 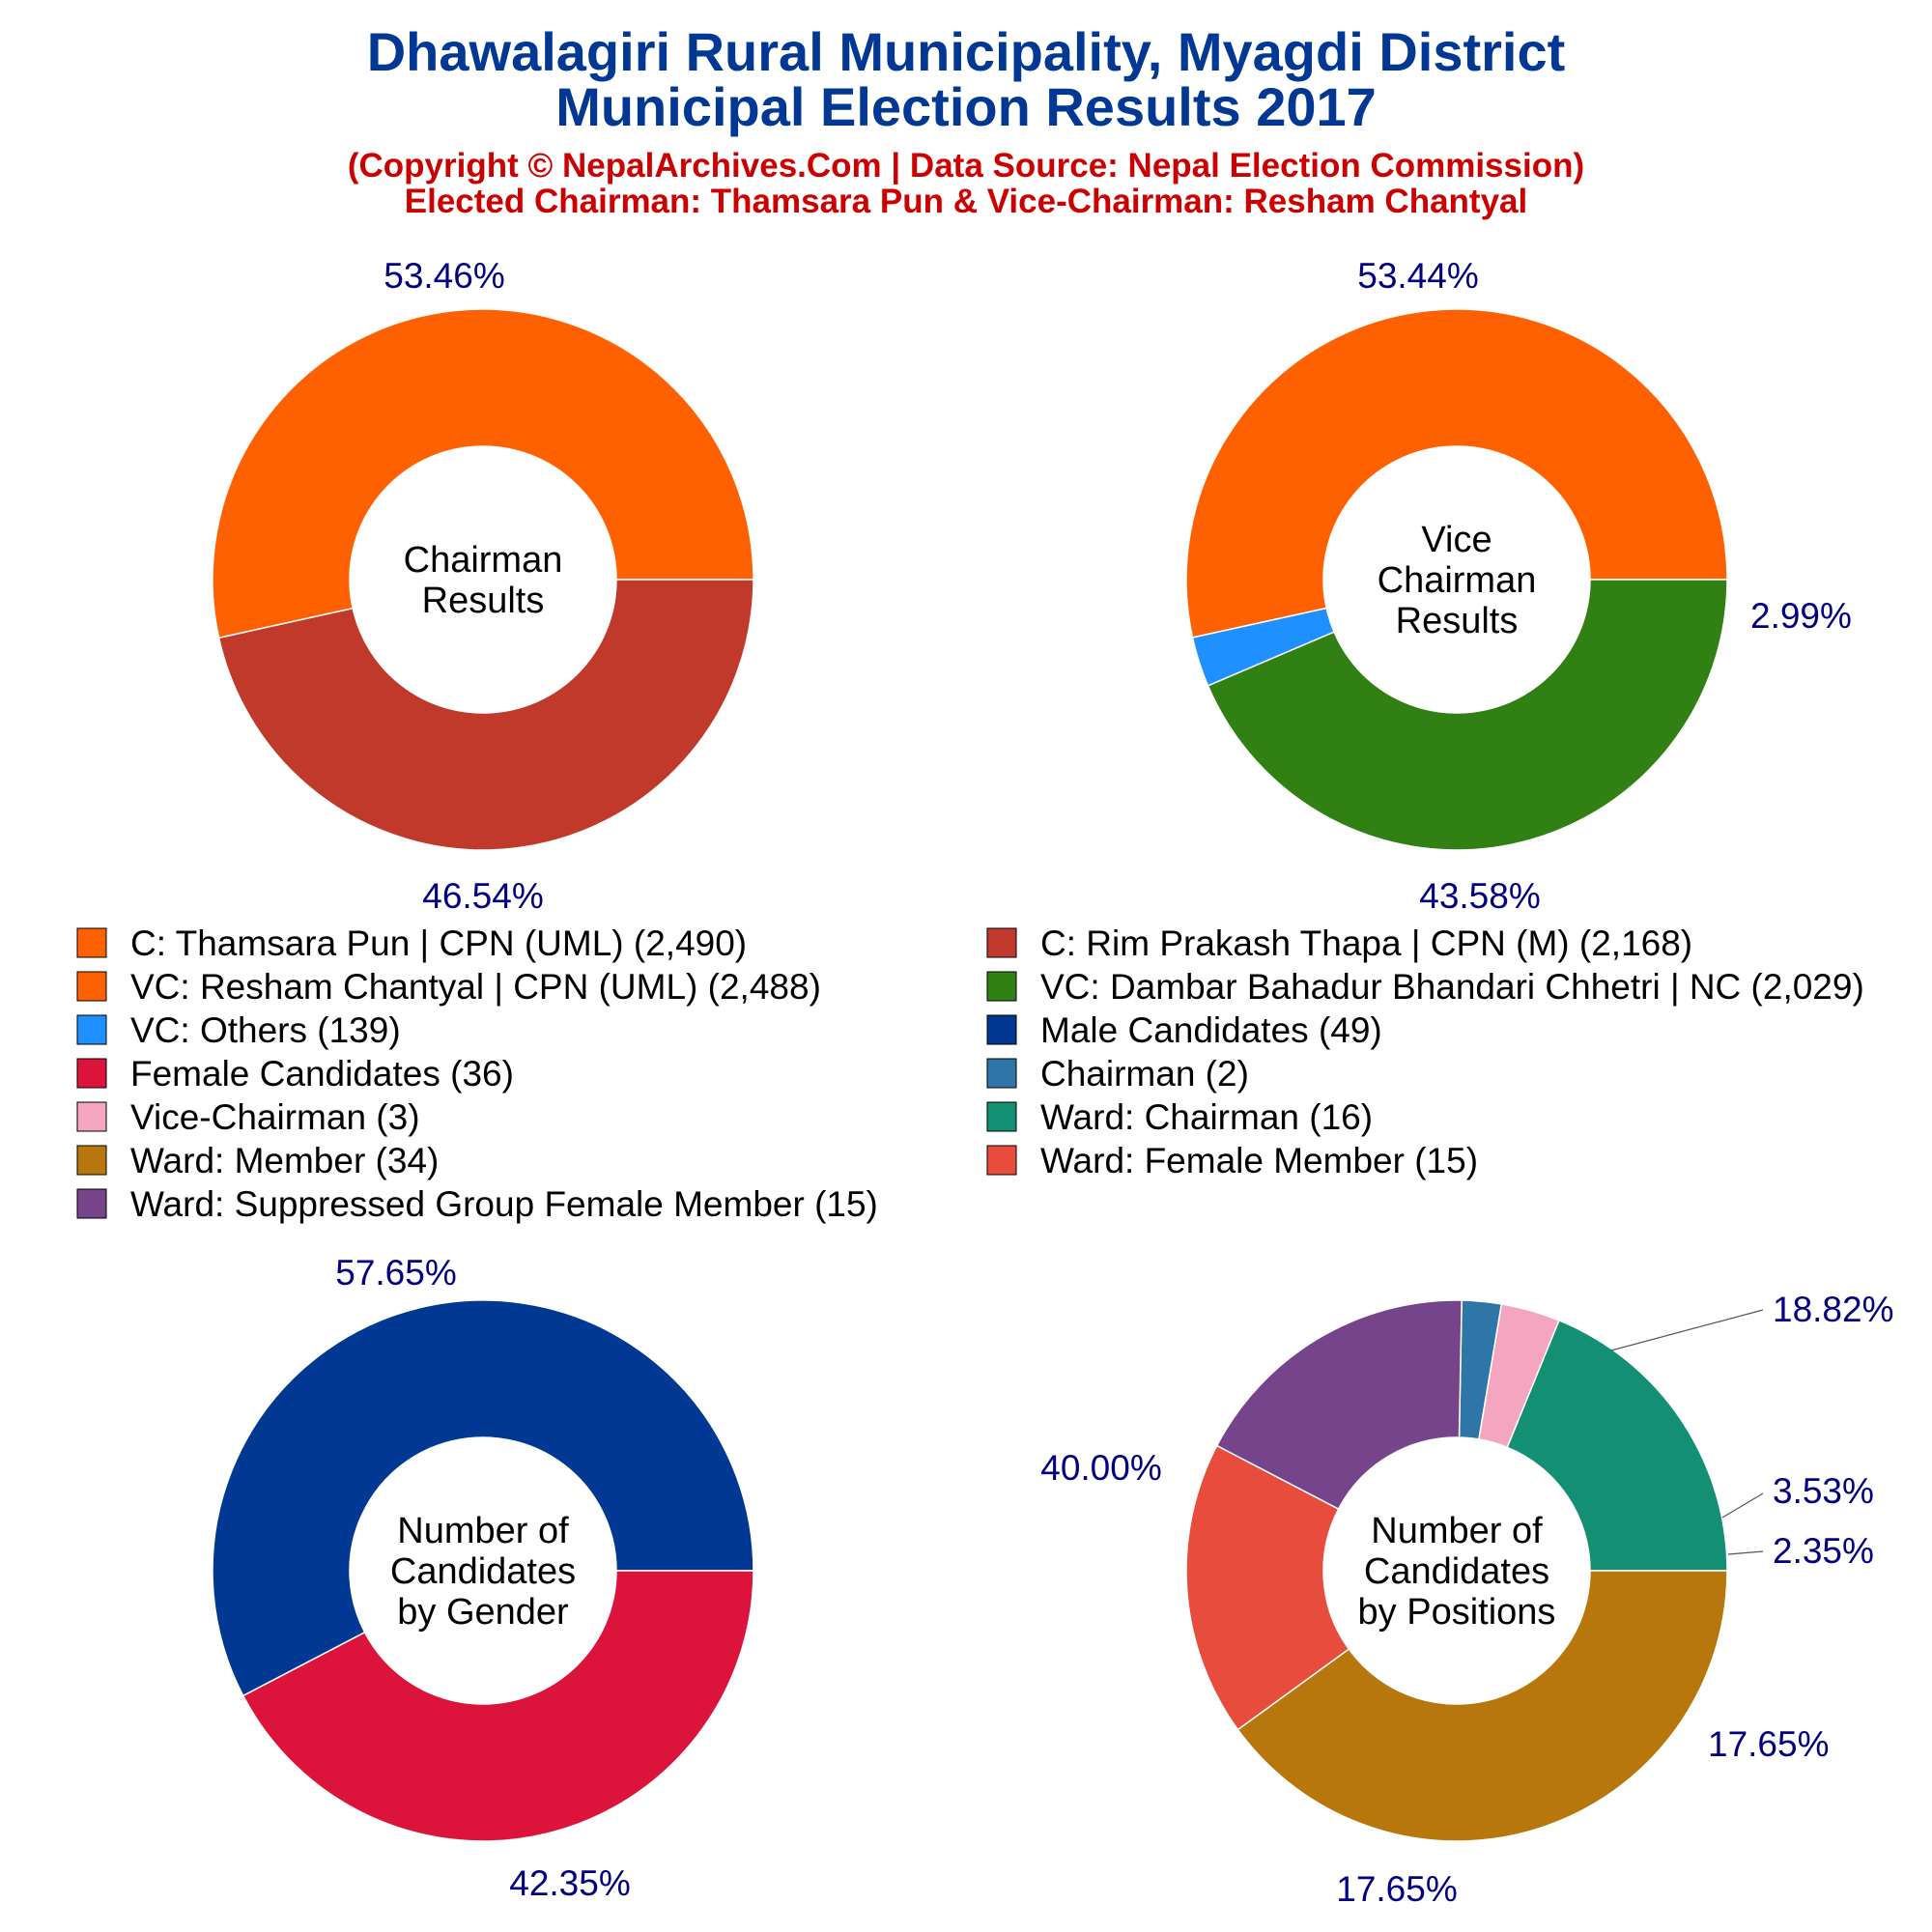 I want to click on legend-label-ward-member-34: Ward: Member (34), so click(x=284, y=1160).